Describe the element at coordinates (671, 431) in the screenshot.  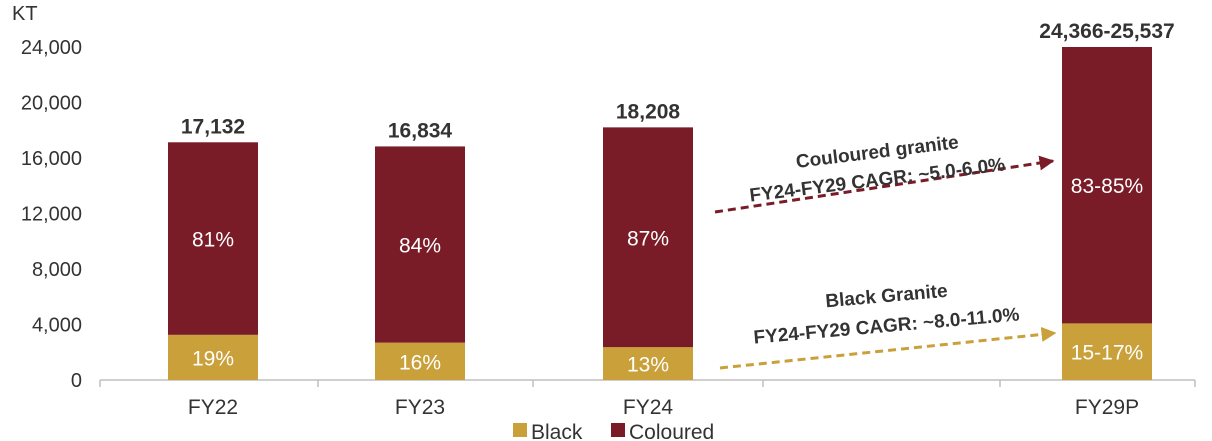
I see `legend-label-coloured: Coloured` at that location.